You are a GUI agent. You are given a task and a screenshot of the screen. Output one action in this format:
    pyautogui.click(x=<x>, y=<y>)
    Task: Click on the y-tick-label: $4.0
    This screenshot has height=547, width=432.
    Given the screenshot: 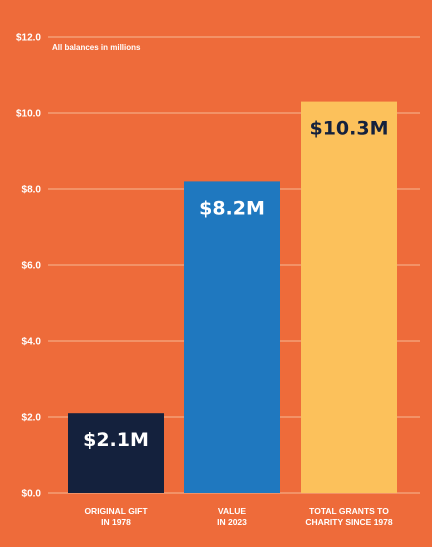 What is the action you would take?
    pyautogui.click(x=32, y=342)
    